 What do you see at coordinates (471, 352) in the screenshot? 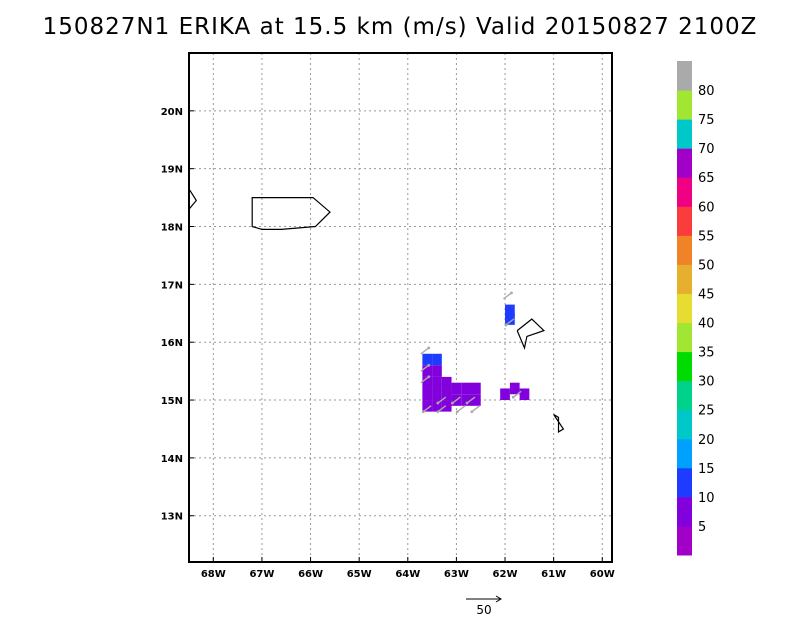
I see `wind-vectors` at bounding box center [471, 352].